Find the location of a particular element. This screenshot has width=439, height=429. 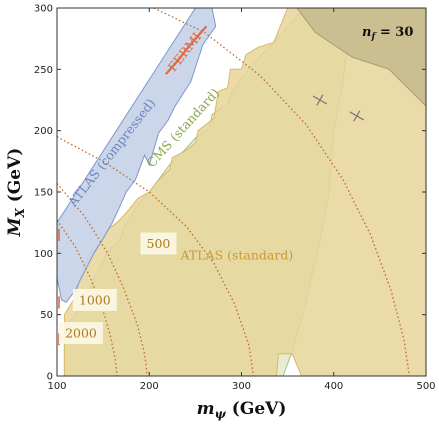

y-axis-title-main: M is located at coordinates (15, 226).